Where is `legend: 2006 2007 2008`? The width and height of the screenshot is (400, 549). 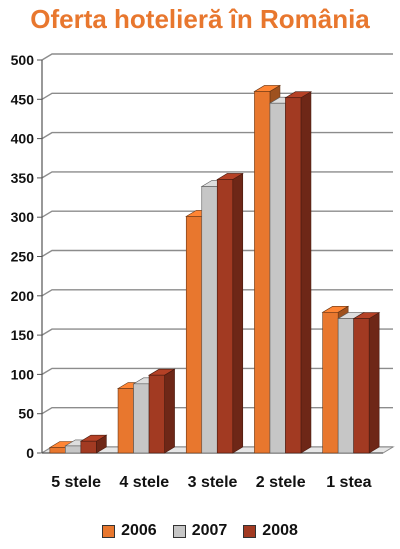
legend: 2006 2007 2008 is located at coordinates (200, 531).